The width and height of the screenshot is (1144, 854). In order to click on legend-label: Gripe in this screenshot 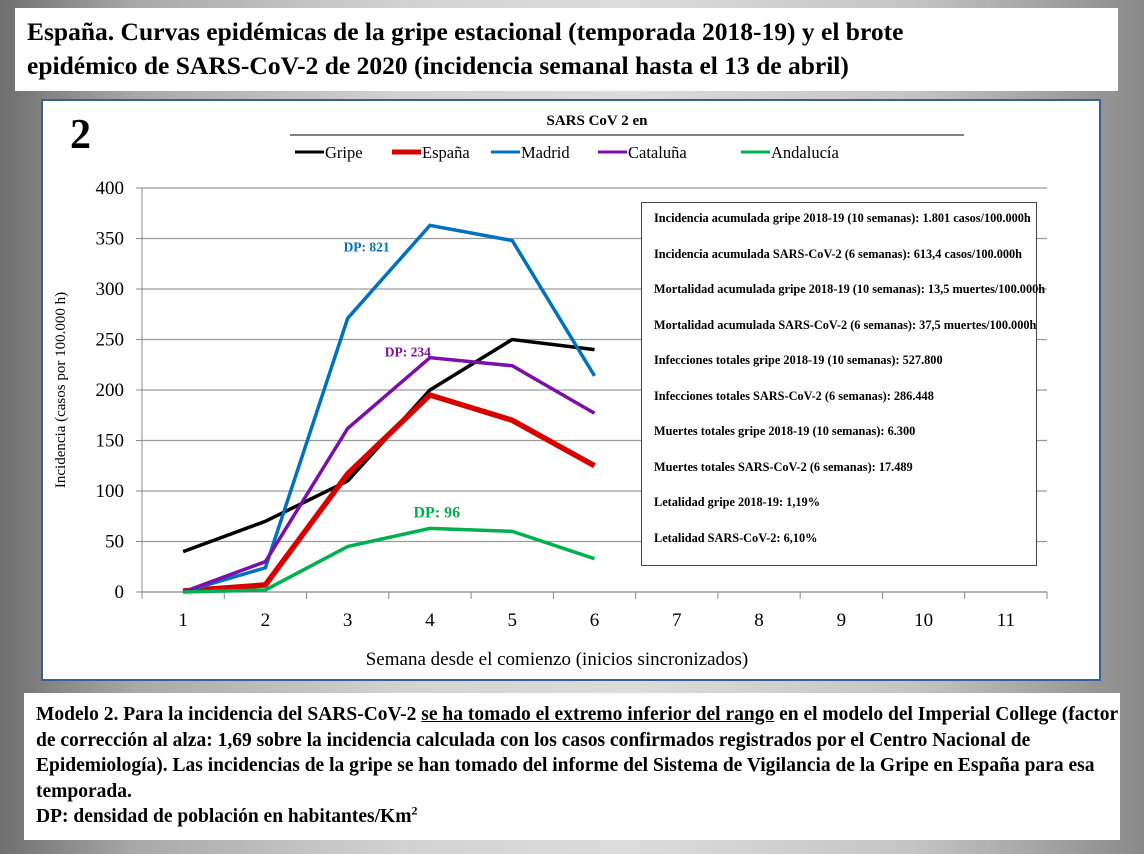, I will do `click(344, 152)`.